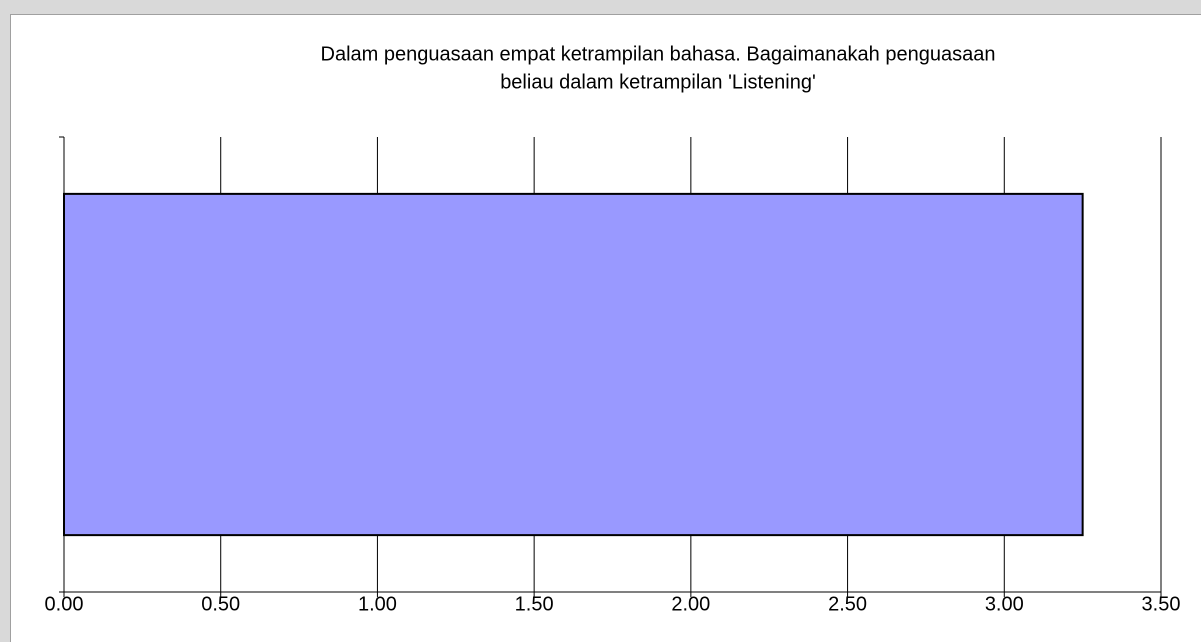  Describe the element at coordinates (64, 604) in the screenshot. I see `x-tick-label: 0.00` at that location.